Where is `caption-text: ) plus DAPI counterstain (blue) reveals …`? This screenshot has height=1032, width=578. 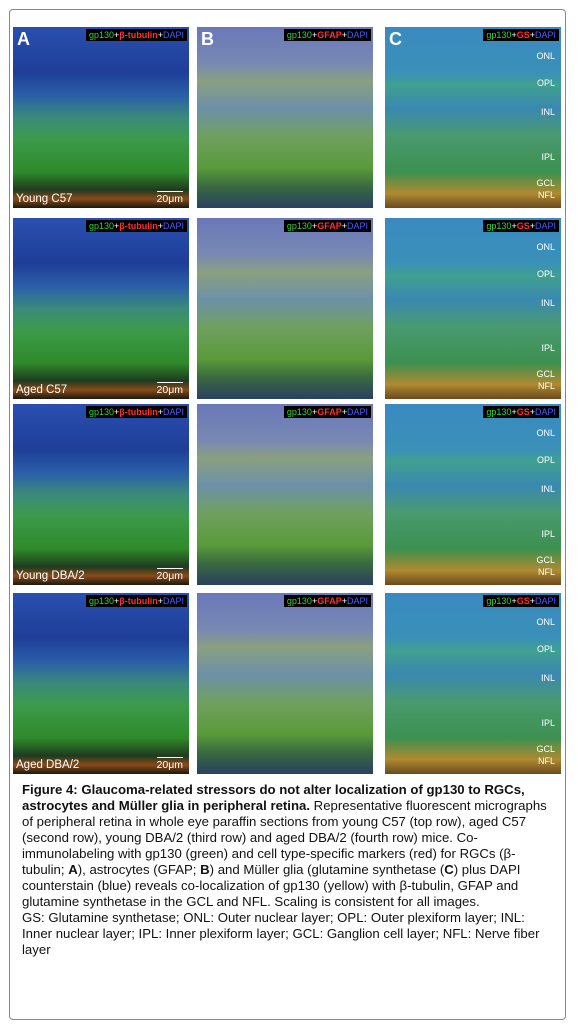
caption-text: ) plus DAPI counterstain (blue) reveals … is located at coordinates (271, 885).